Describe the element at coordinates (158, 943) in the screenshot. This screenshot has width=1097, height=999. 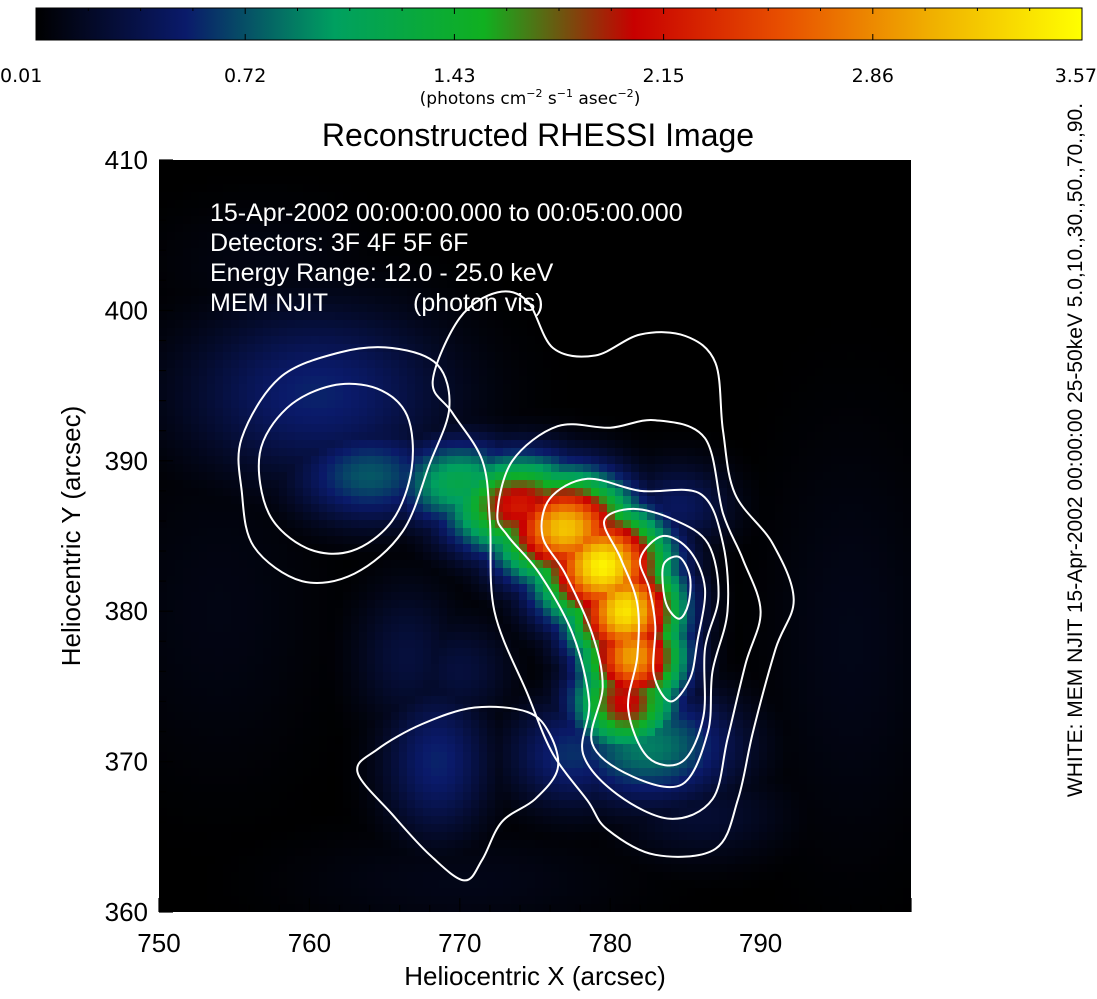
I see `x-tick-label: 750` at that location.